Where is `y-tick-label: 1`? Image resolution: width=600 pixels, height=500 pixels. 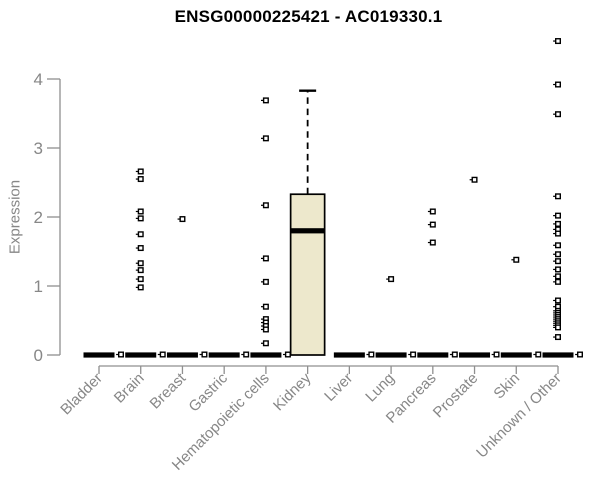 y-tick-label: 1 is located at coordinates (38, 286).